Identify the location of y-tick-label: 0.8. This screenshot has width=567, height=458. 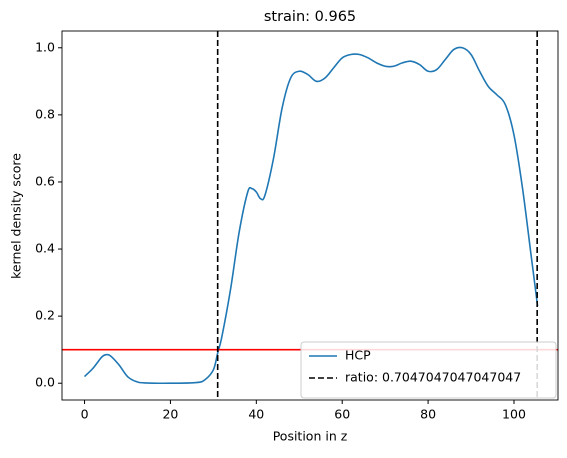
(45, 113).